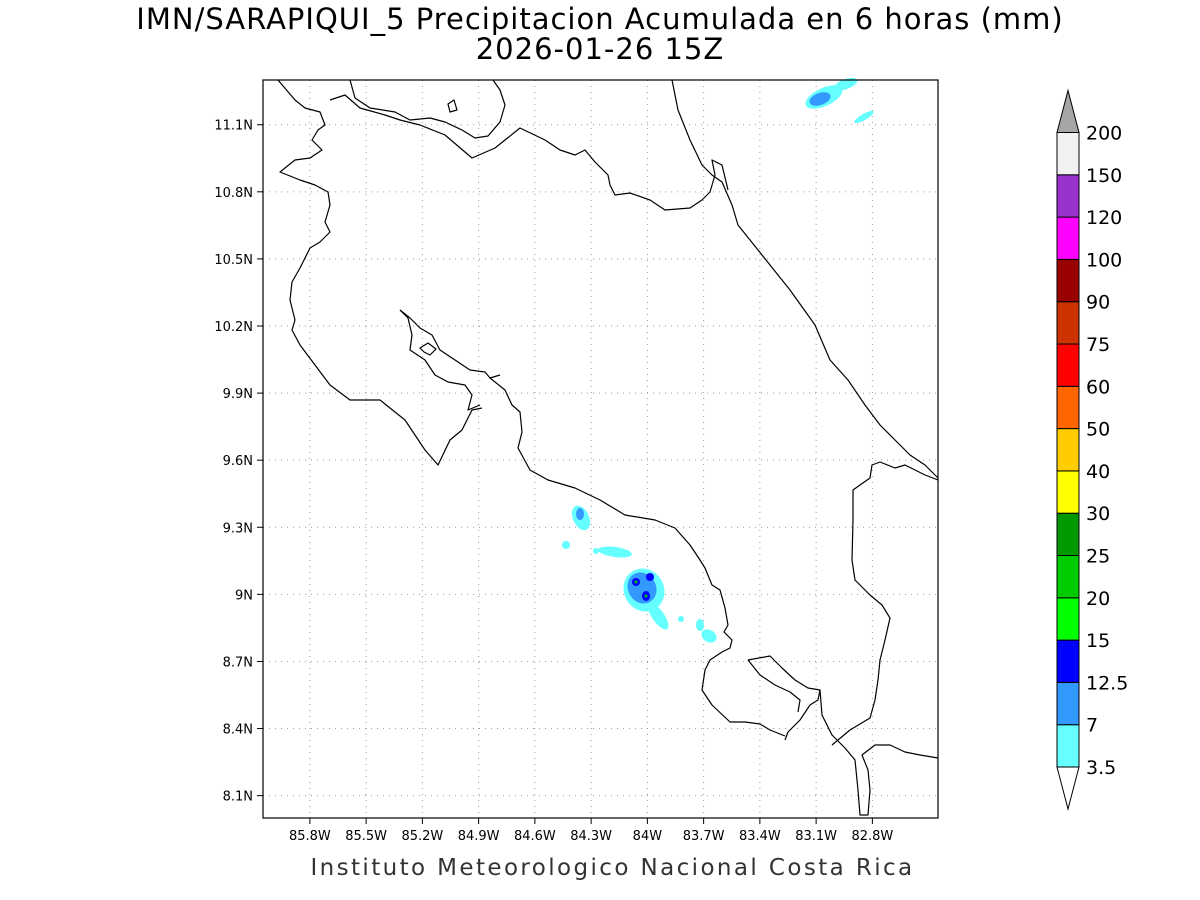 The image size is (1200, 900). Describe the element at coordinates (366, 836) in the screenshot. I see `tick-label-lon: 85.5W` at that location.